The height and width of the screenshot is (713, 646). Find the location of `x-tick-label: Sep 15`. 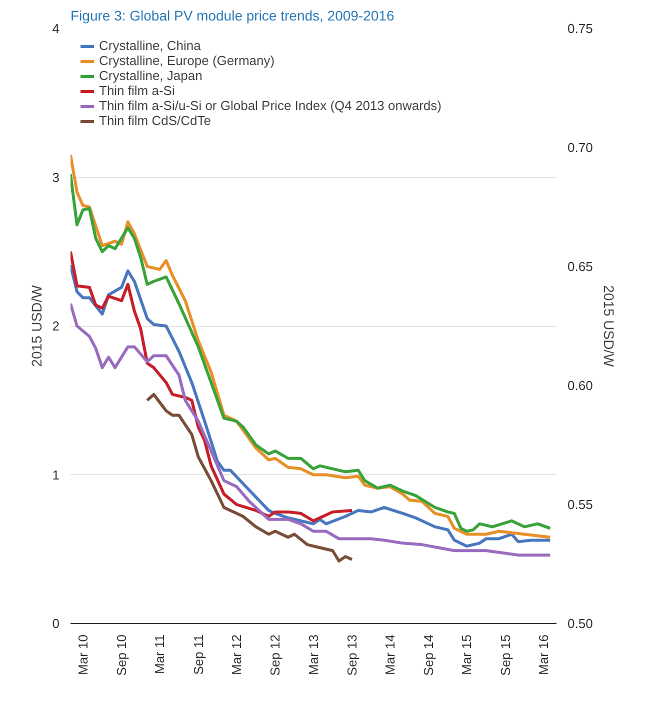

x-tick-label: Sep 15 is located at coordinates (505, 655).